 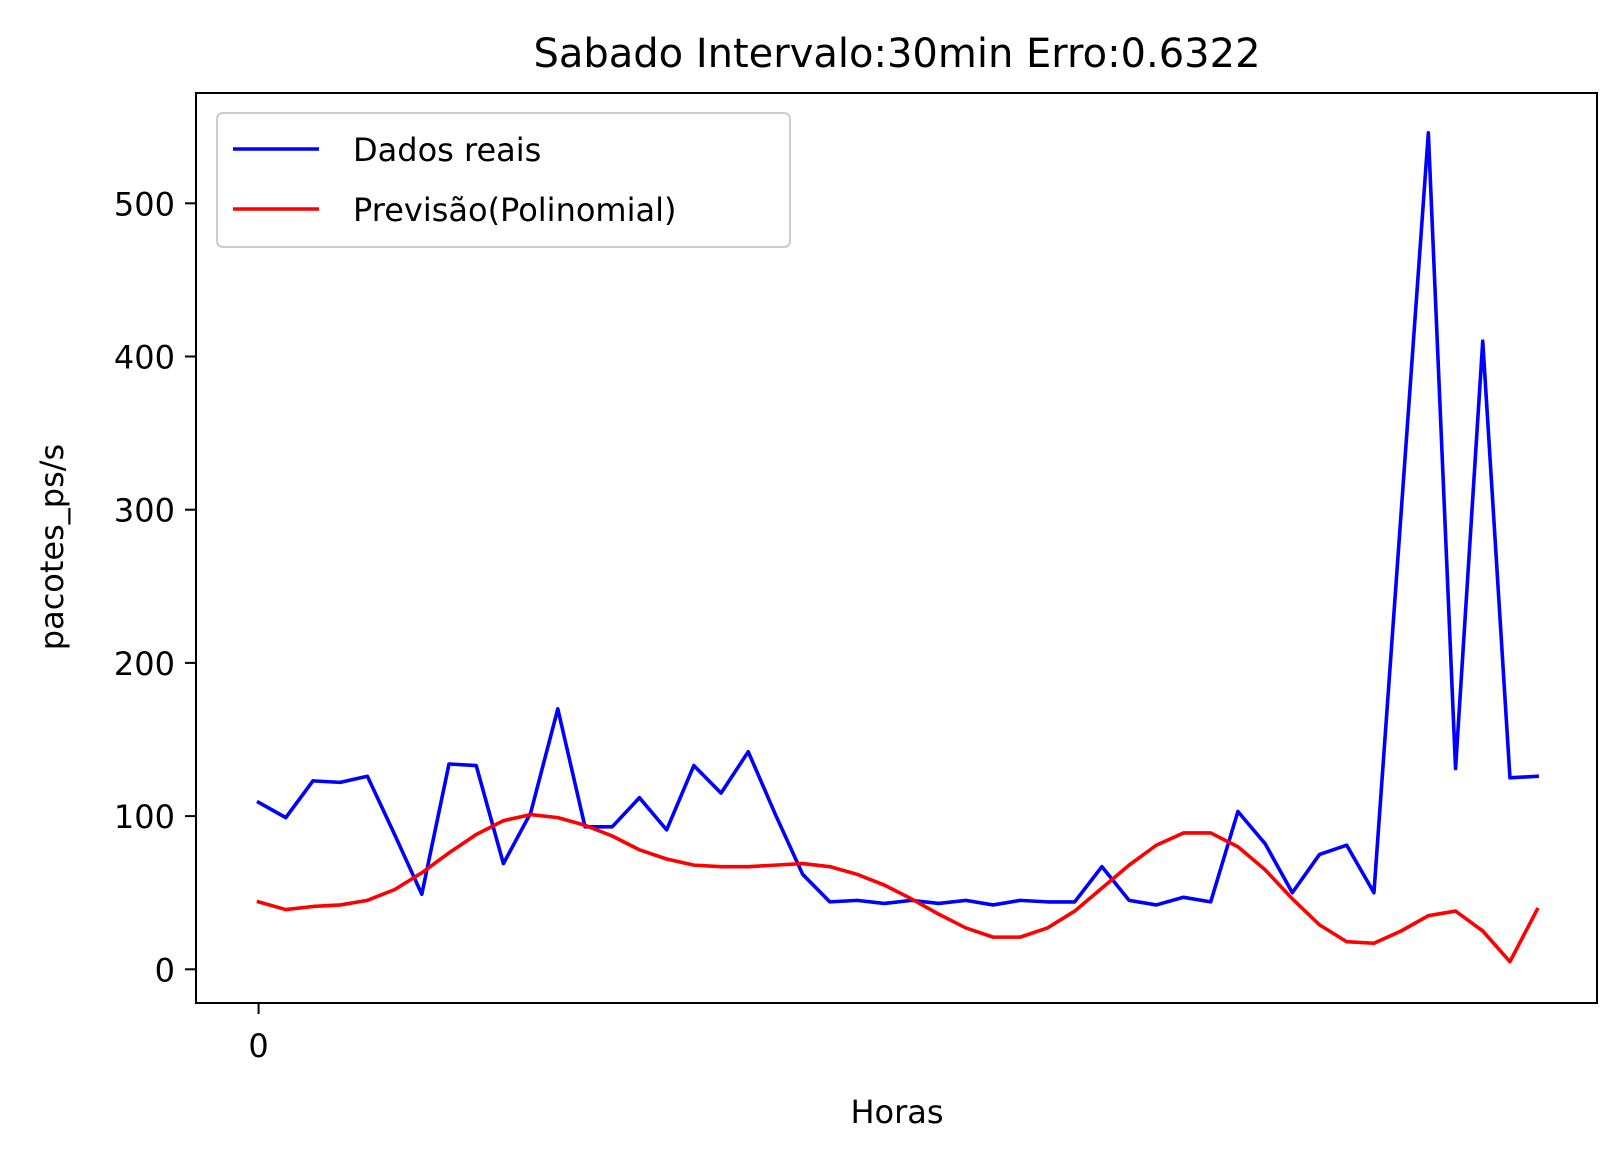 What do you see at coordinates (52, 547) in the screenshot?
I see `y-axis-label: pacotes_ps/s` at bounding box center [52, 547].